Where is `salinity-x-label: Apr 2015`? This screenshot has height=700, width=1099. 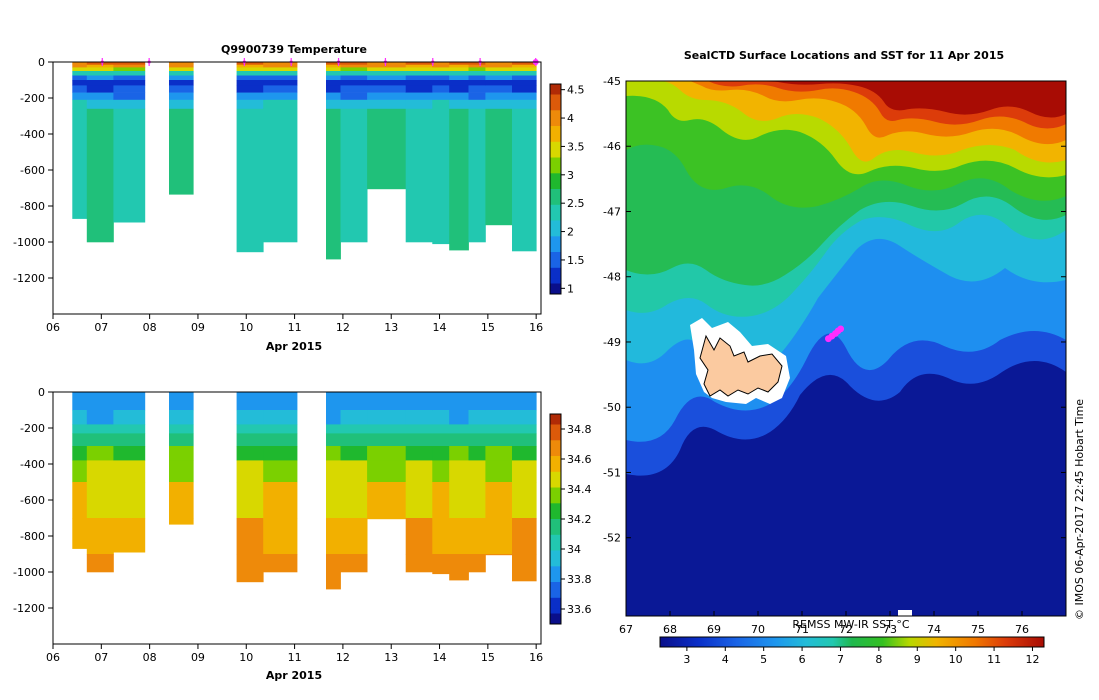 salinity-x-label: Apr 2015 is located at coordinates (294, 675).